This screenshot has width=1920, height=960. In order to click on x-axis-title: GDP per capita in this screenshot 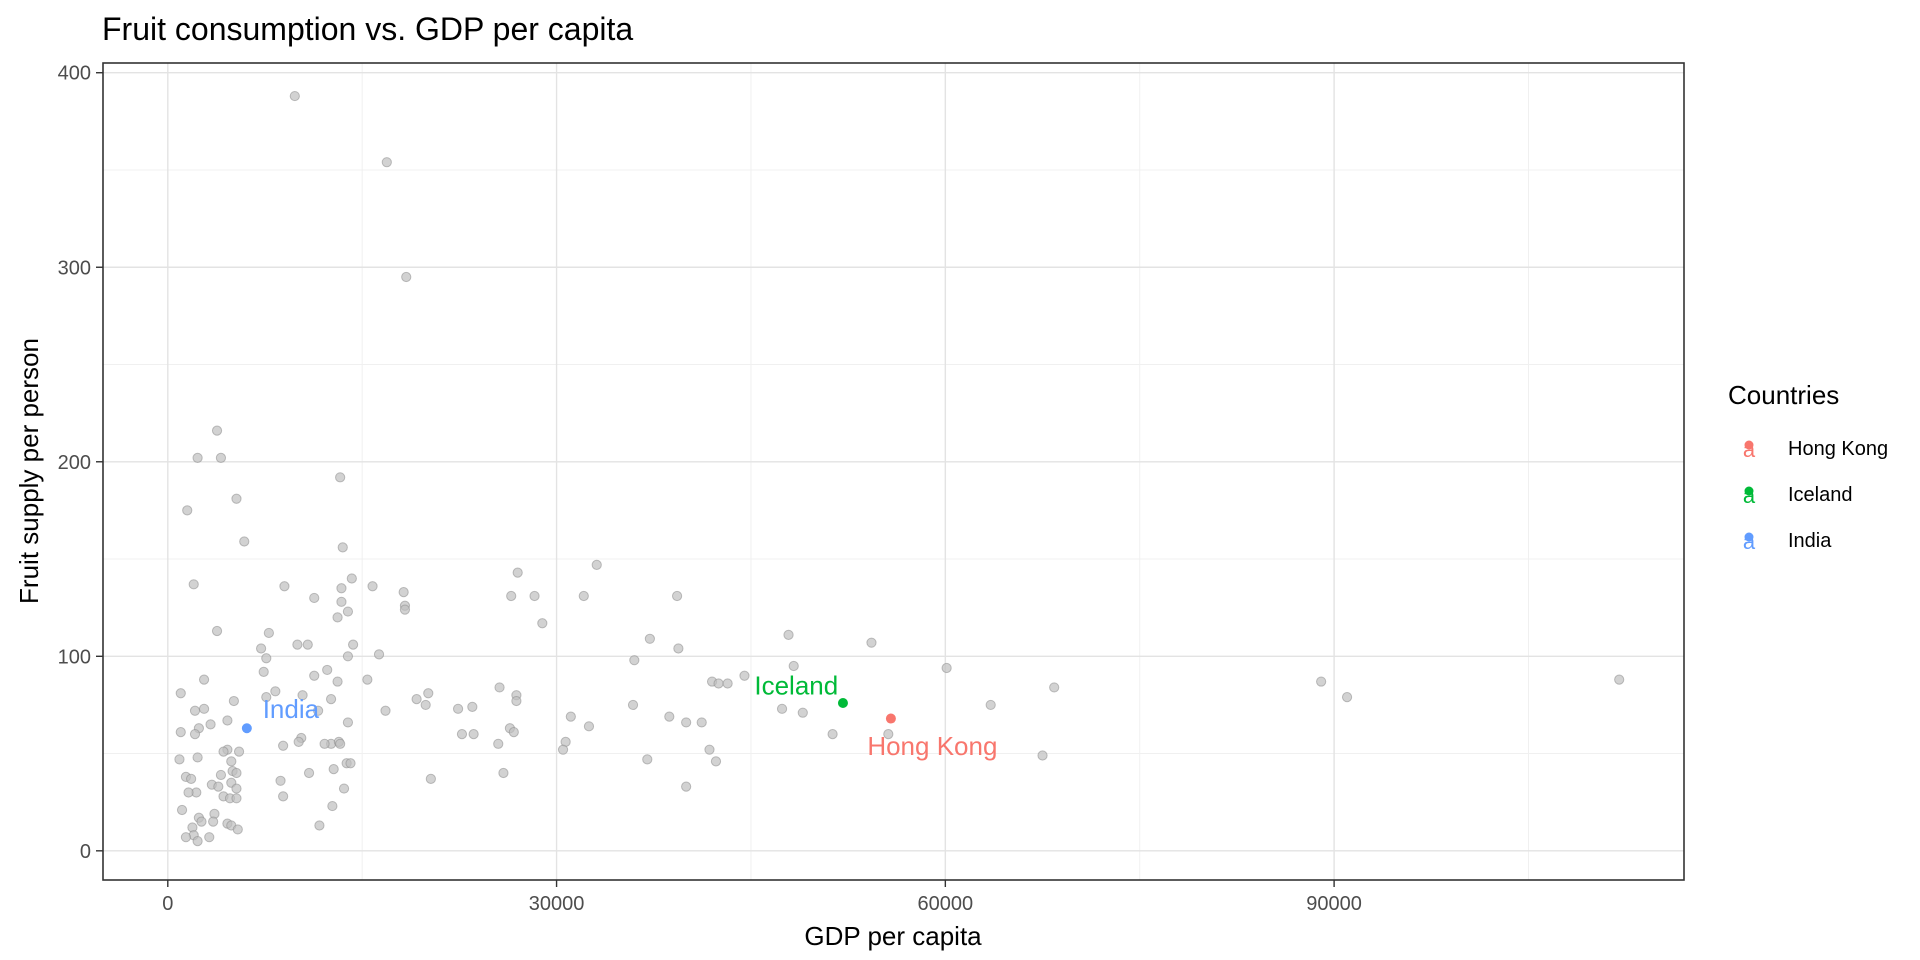, I will do `click(893, 936)`.